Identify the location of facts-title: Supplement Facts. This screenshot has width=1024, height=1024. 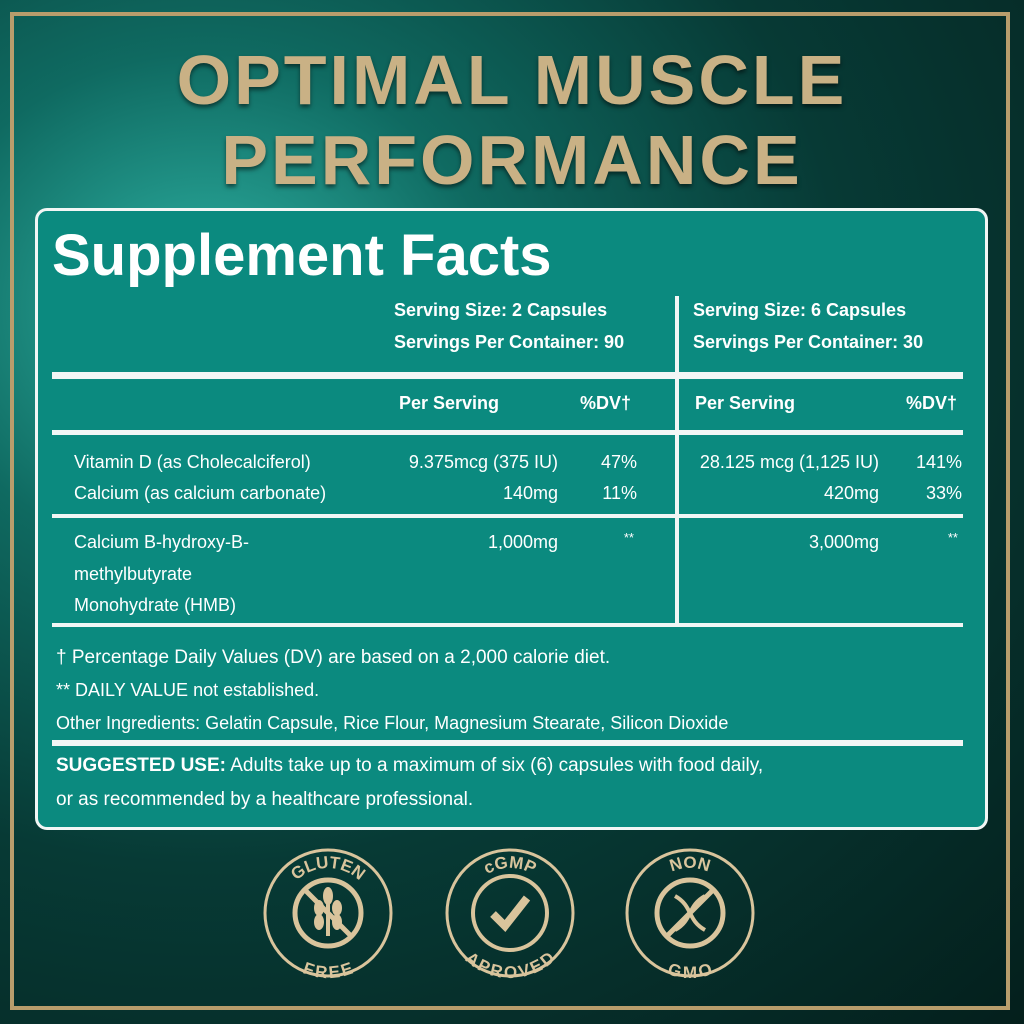
(302, 255).